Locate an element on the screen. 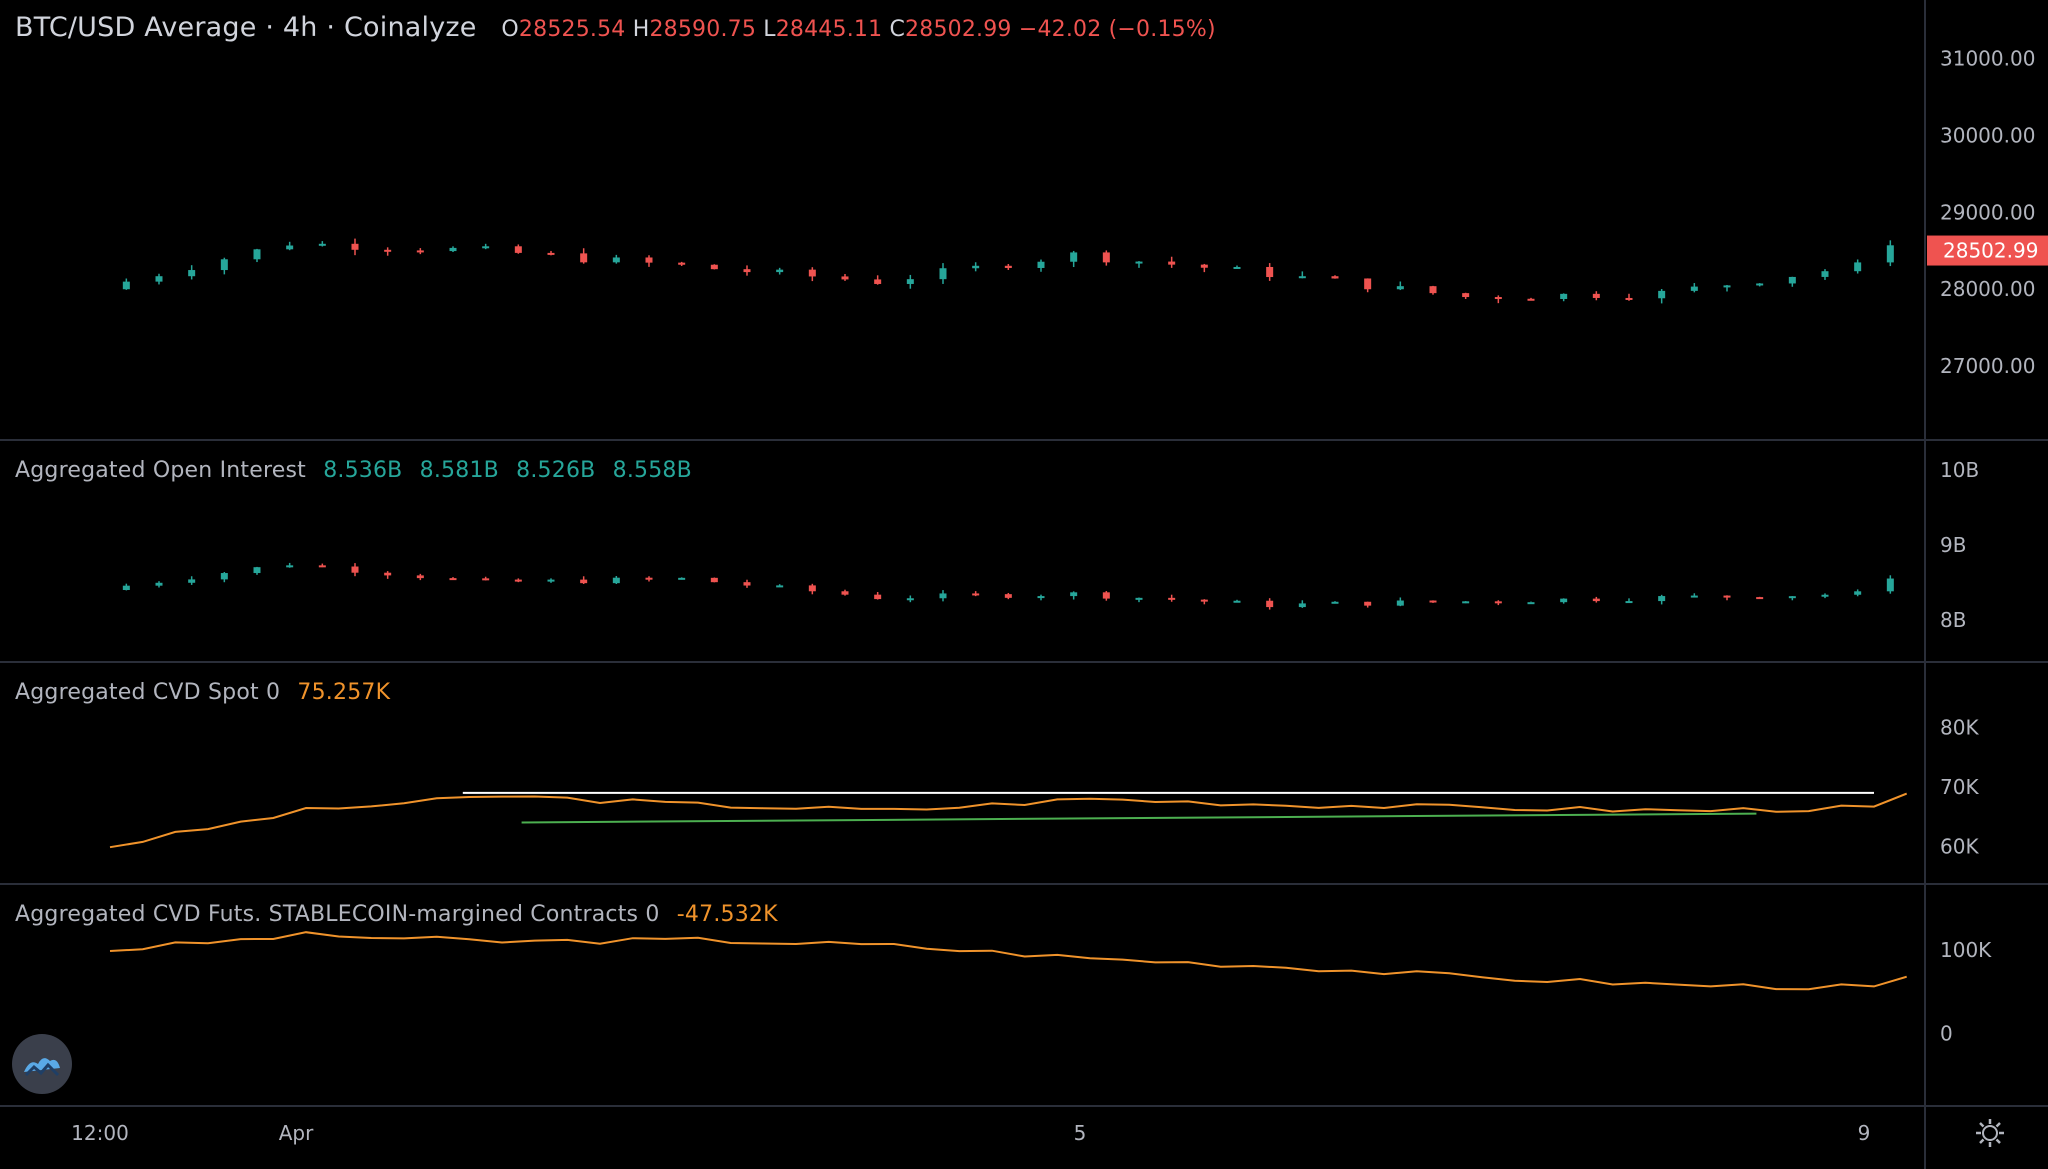 The image size is (2048, 1169). oi-axis-tick: 9B is located at coordinates (1953, 545).